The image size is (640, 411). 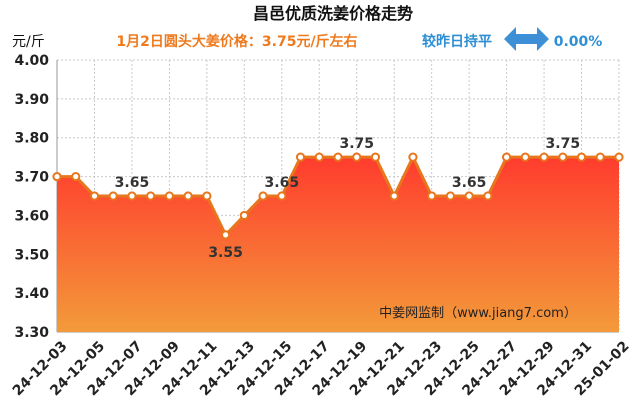 What do you see at coordinates (526, 39) in the screenshot?
I see `double-arrow-icon` at bounding box center [526, 39].